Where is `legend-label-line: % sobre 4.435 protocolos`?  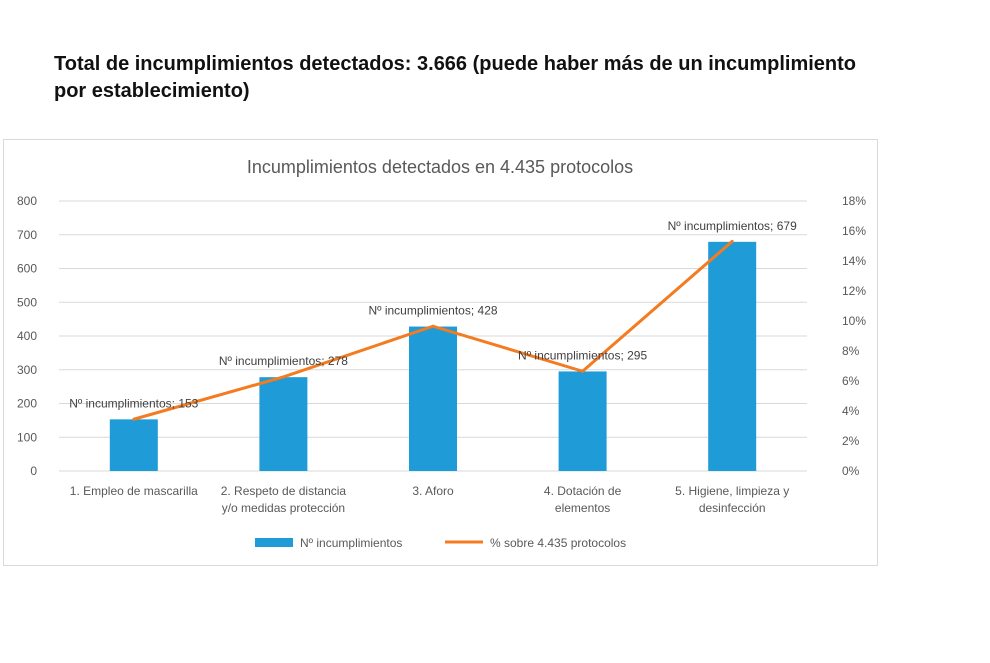 legend-label-line: % sobre 4.435 protocolos is located at coordinates (558, 543).